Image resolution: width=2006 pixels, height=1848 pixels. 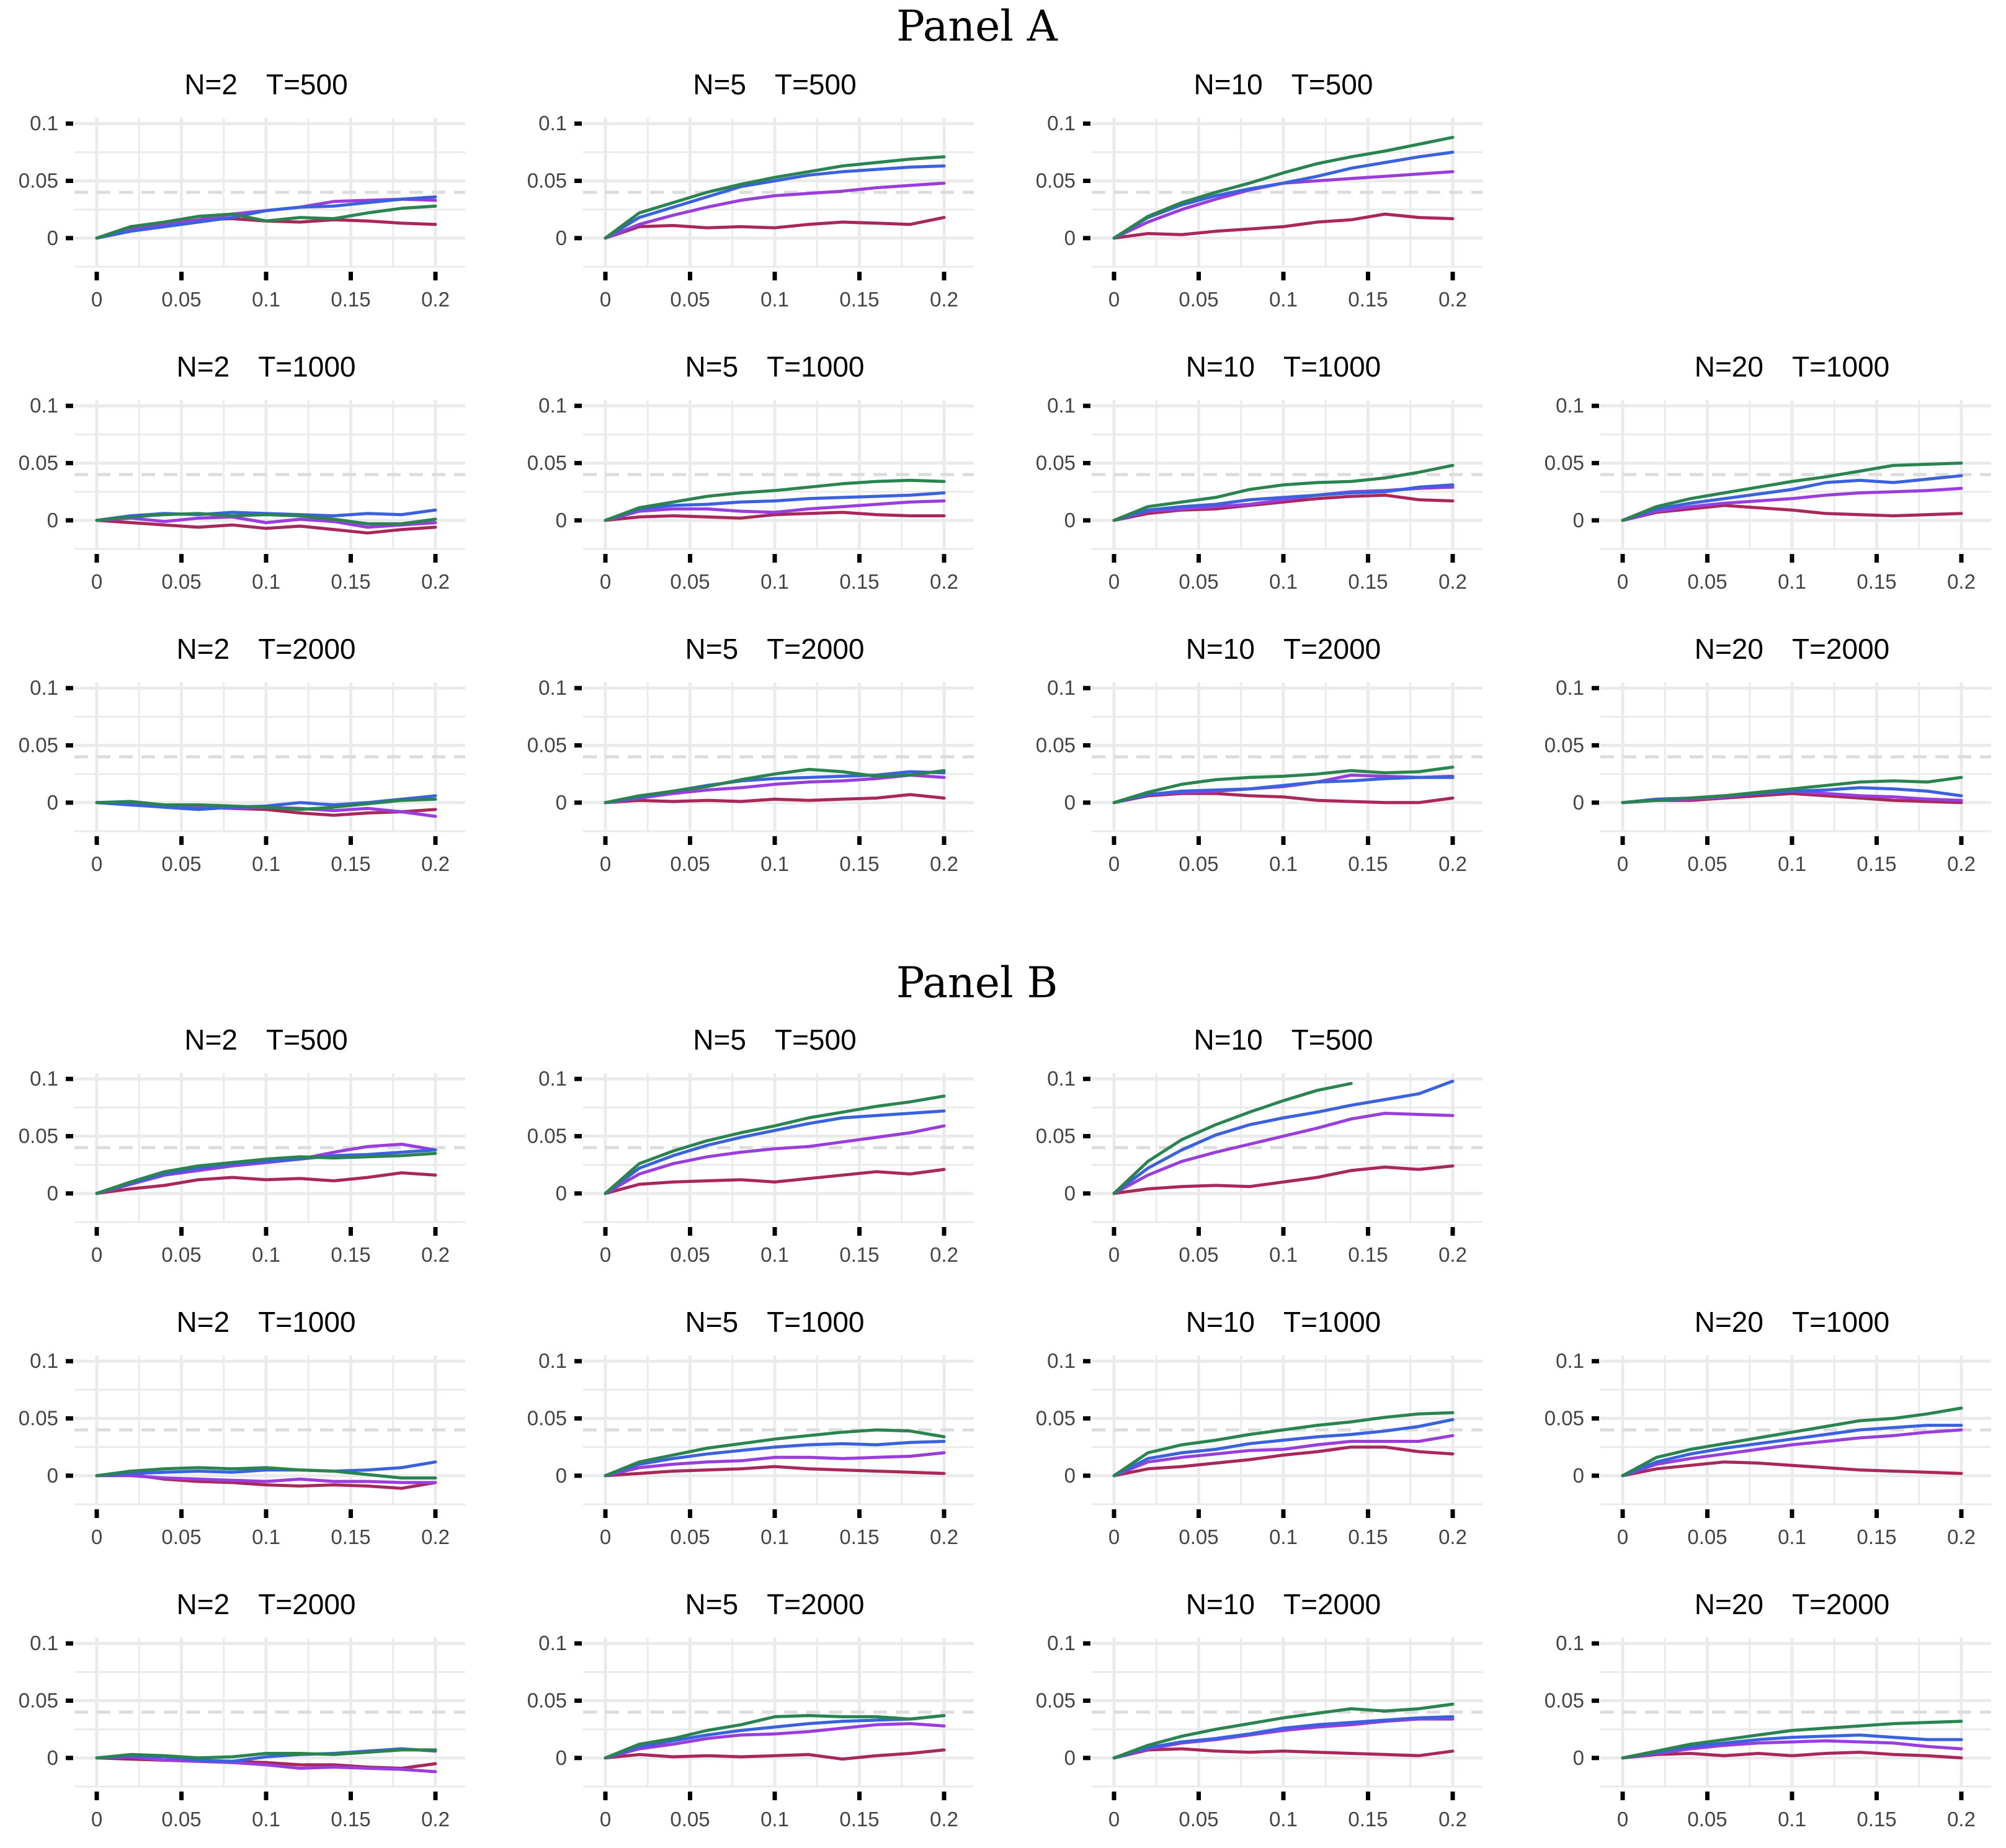 I want to click on subplot-title: N=5 T=500, so click(x=774, y=84).